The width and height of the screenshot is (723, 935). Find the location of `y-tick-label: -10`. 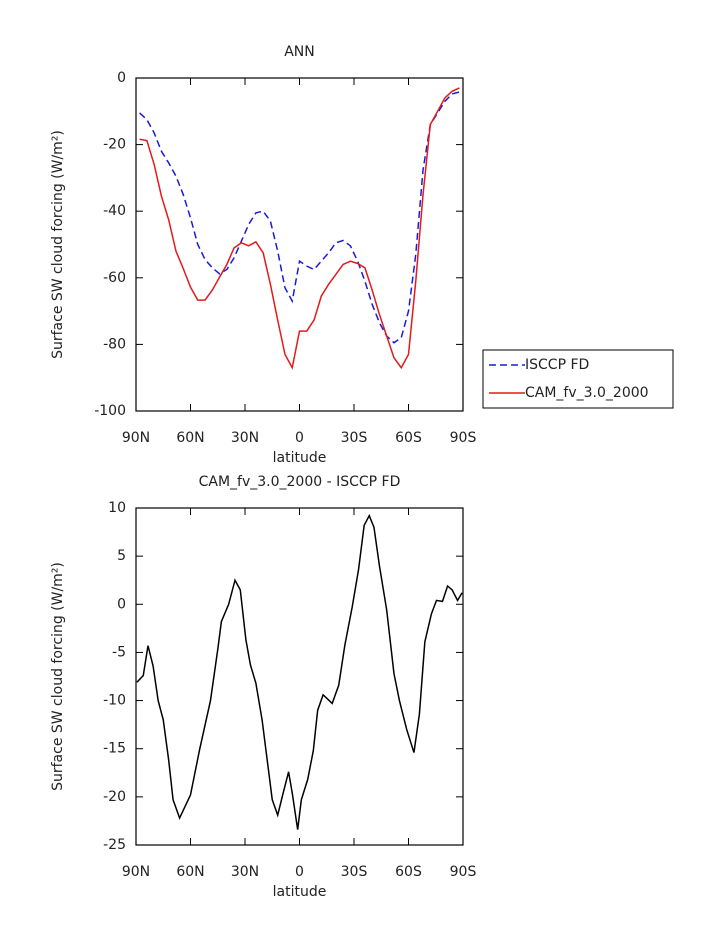

y-tick-label: -10 is located at coordinates (114, 701).